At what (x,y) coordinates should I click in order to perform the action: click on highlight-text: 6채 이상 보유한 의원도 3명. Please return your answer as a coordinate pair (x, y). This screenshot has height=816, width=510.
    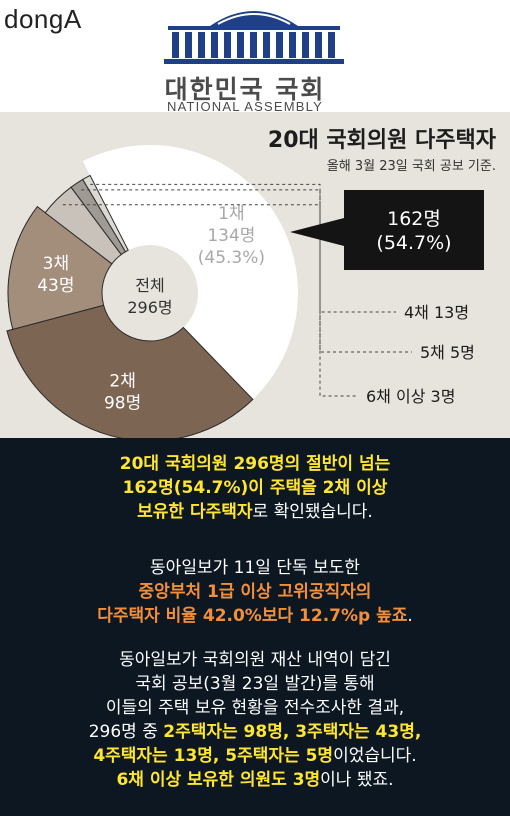
    Looking at the image, I should click on (218, 780).